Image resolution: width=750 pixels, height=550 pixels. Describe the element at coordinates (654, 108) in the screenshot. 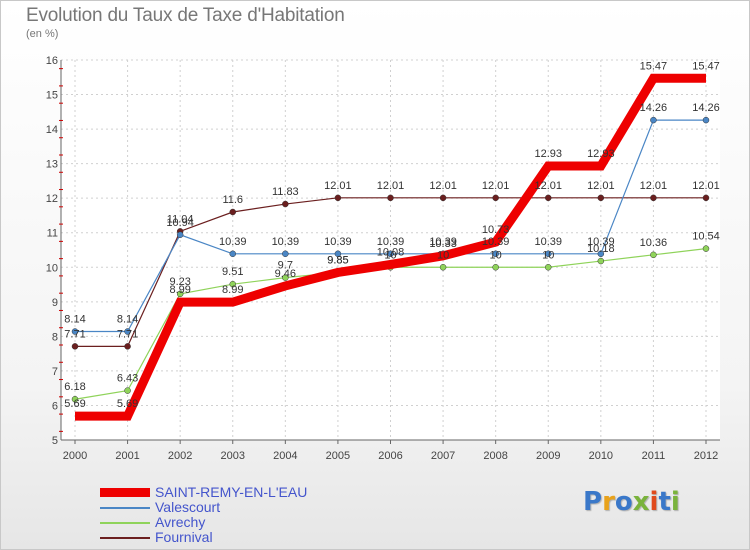

I see `data-label: 14.26` at that location.